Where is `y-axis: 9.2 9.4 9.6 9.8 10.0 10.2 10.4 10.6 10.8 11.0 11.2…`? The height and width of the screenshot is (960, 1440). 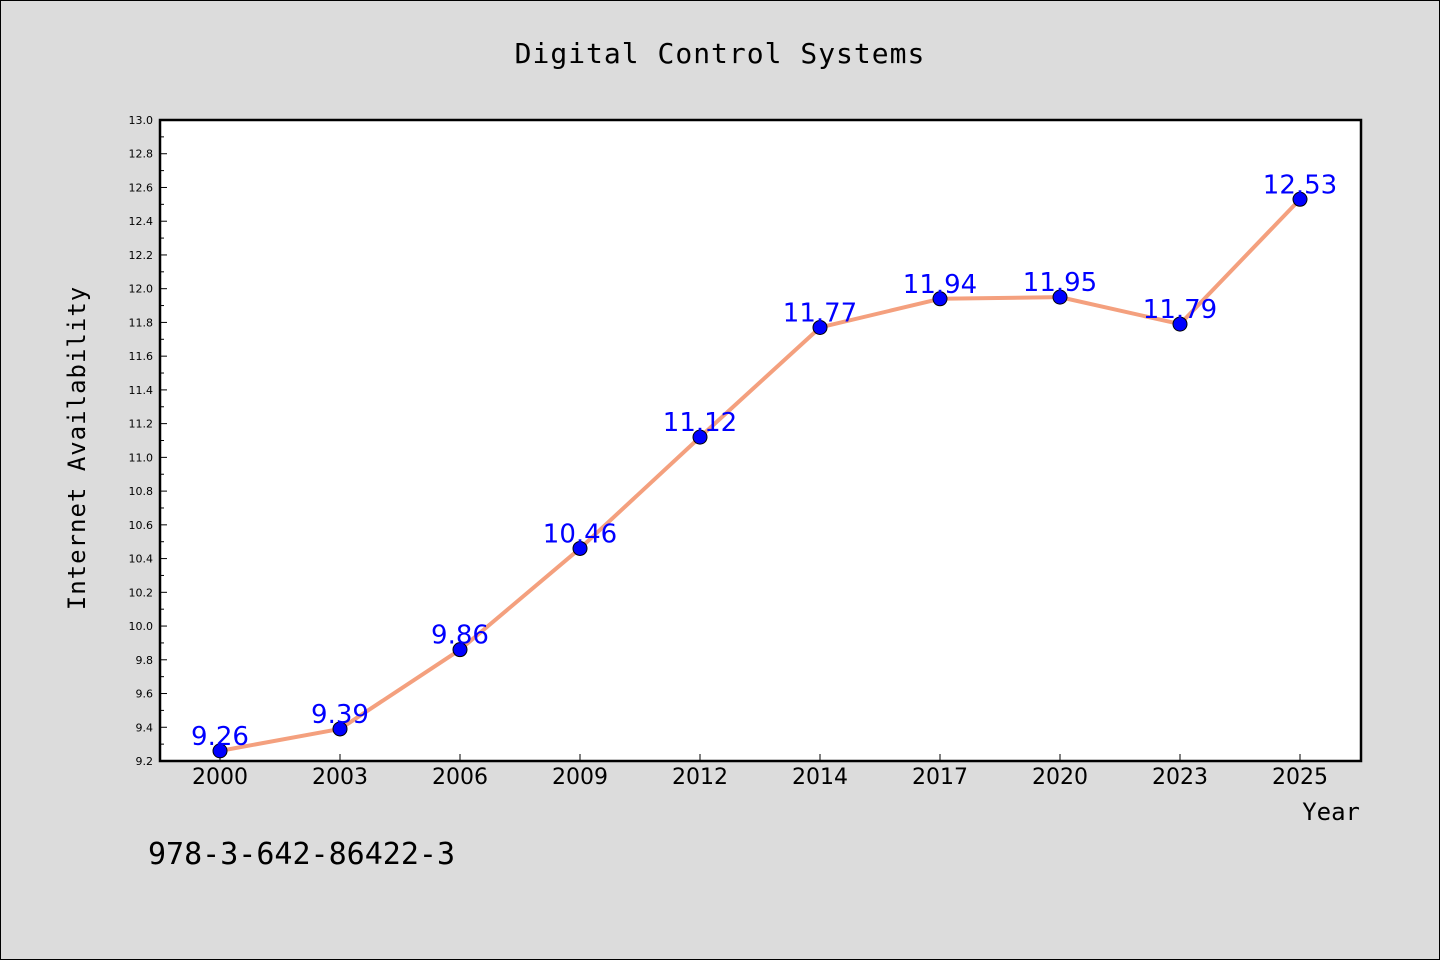 y-axis: 9.2 9.4 9.6 9.8 10.0 10.2 10.4 10.6 10.8 11.0 11.2… is located at coordinates (148, 441).